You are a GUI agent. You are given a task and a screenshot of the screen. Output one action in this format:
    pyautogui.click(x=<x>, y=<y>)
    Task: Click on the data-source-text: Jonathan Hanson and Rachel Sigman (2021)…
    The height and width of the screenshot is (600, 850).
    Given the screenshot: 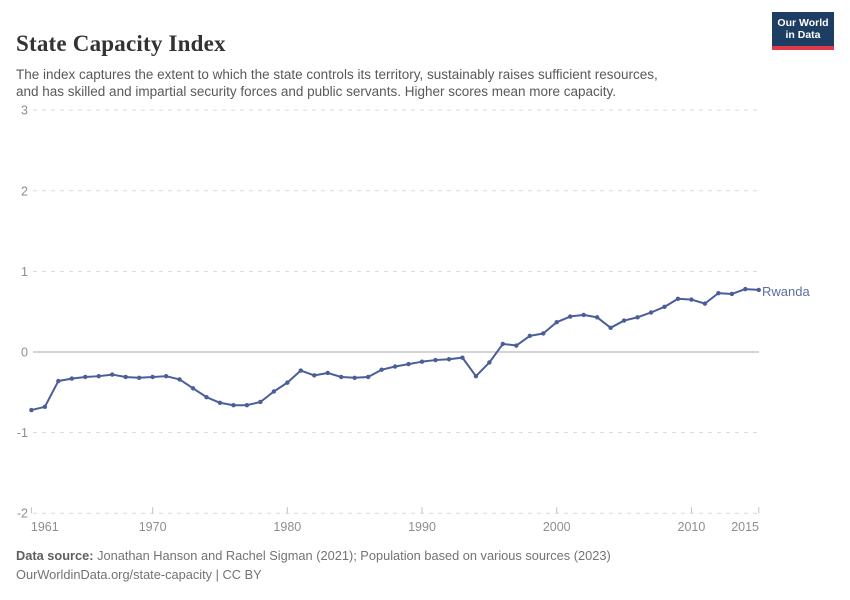 What is the action you would take?
    pyautogui.click(x=354, y=555)
    